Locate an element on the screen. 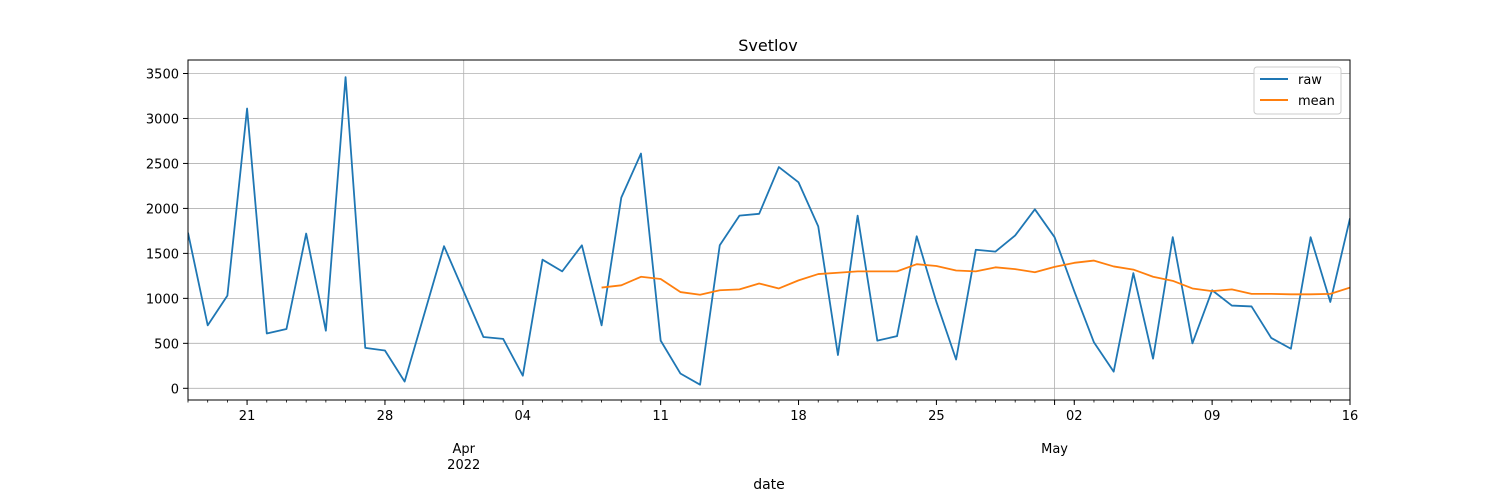 The height and width of the screenshot is (500, 1500). chart-title: Svetlov is located at coordinates (767, 45).